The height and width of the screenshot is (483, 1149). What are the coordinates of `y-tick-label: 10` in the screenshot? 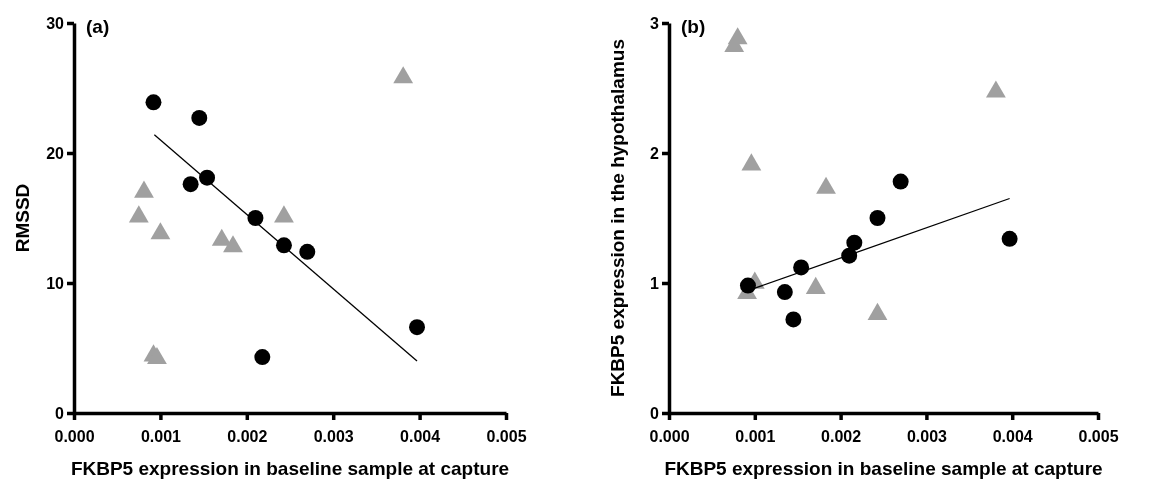 It's located at (55, 283).